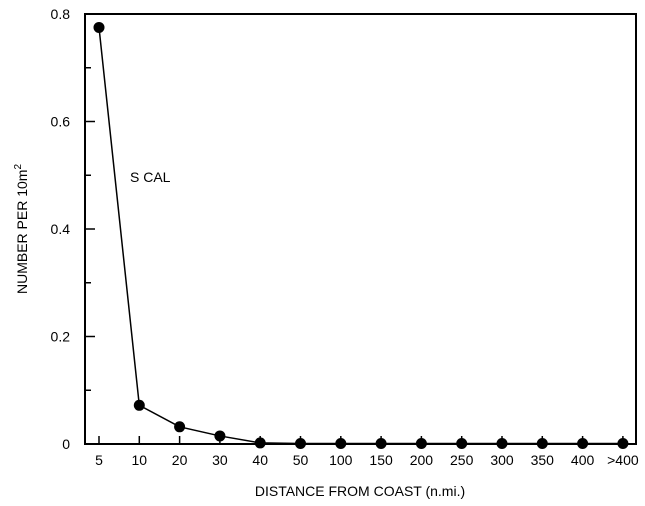 The width and height of the screenshot is (645, 506). What do you see at coordinates (61, 229) in the screenshot?
I see `y-tick-label: 0.4` at bounding box center [61, 229].